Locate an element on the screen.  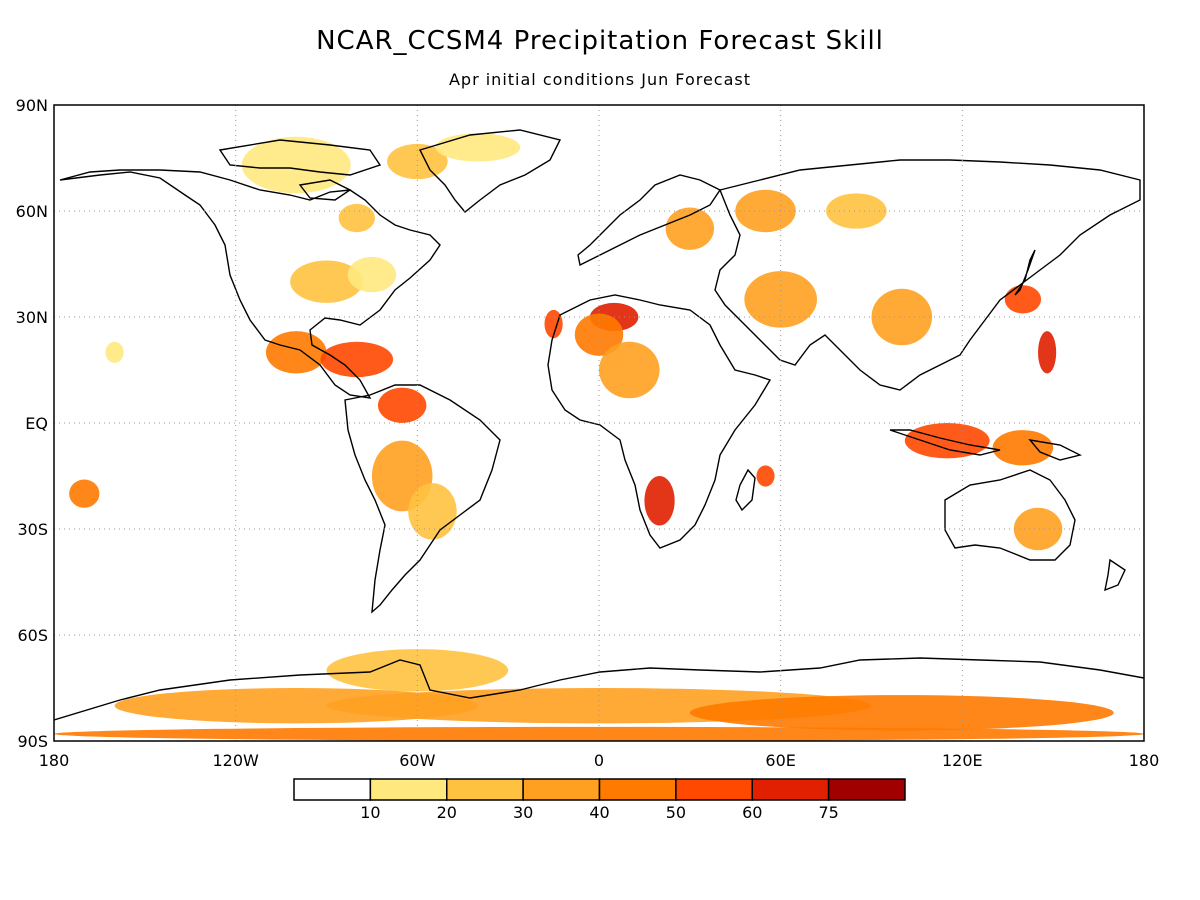
colorbar-label: 30 is located at coordinates (523, 812).